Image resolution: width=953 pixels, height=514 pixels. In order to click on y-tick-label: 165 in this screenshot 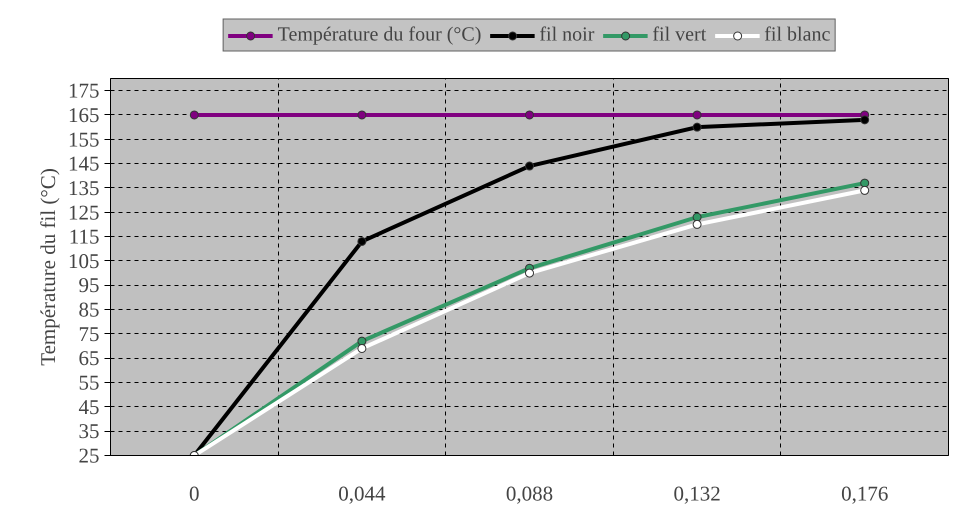, I will do `click(84, 114)`.